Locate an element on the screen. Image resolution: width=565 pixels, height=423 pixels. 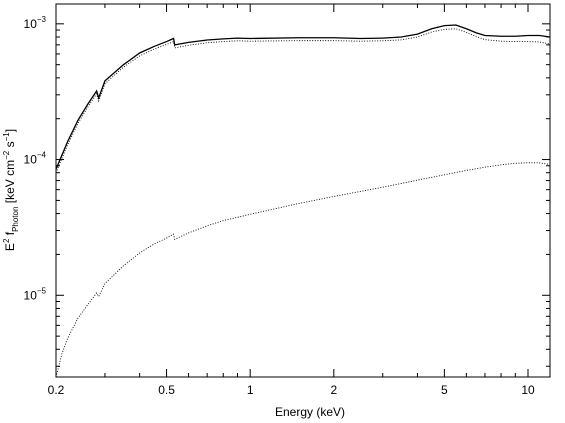
y-label-base: E is located at coordinates (10, 247).